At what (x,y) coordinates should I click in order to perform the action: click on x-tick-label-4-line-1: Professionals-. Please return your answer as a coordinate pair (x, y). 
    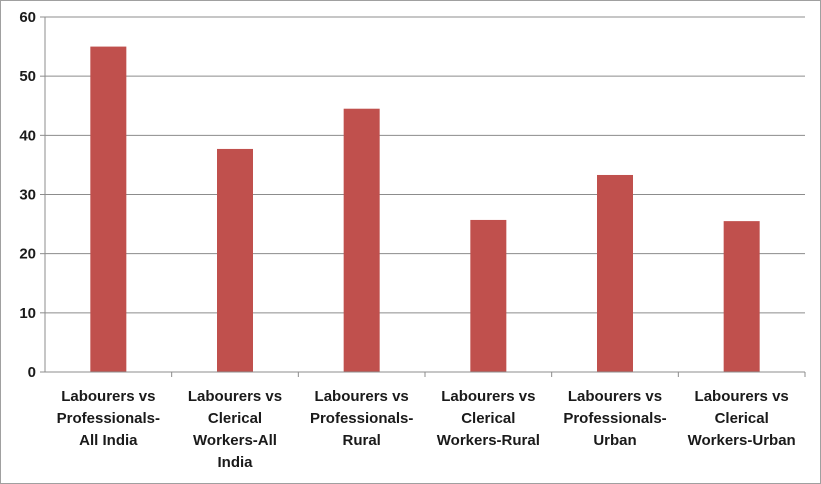
    Looking at the image, I should click on (614, 418).